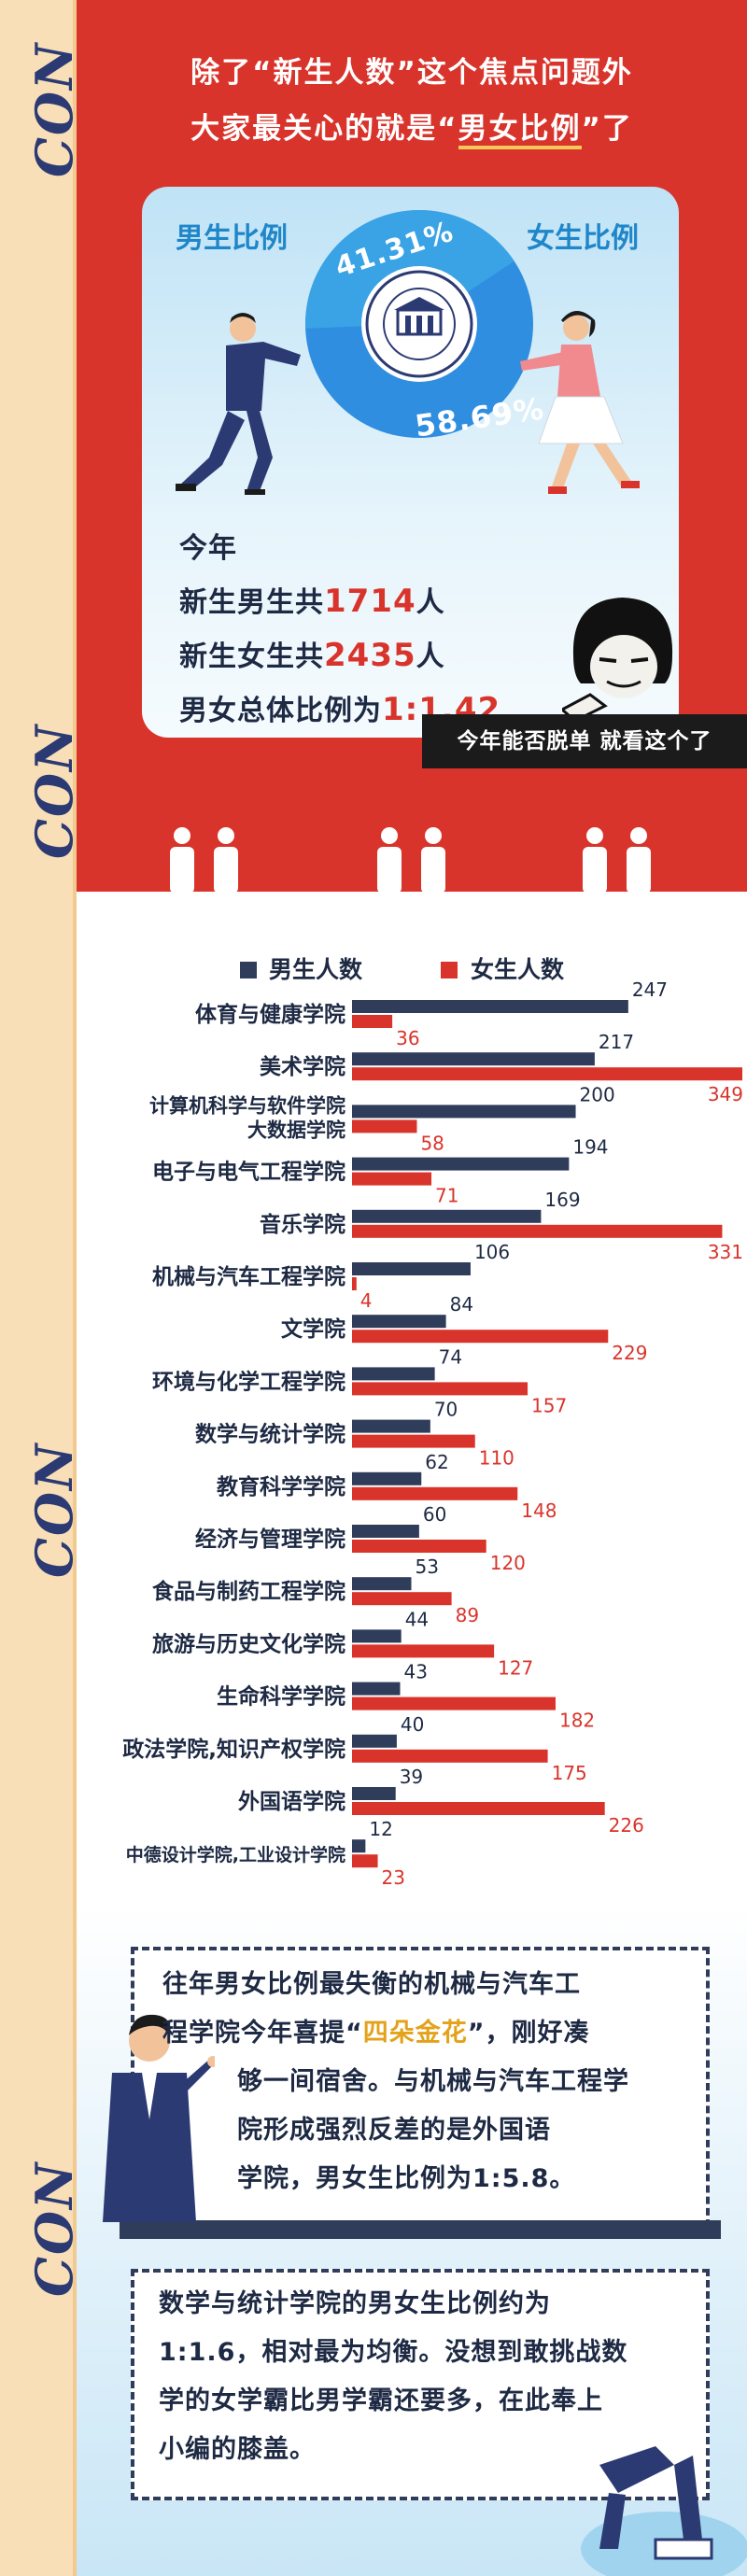  Describe the element at coordinates (248, 970) in the screenshot. I see `legend-male-swatch` at that location.